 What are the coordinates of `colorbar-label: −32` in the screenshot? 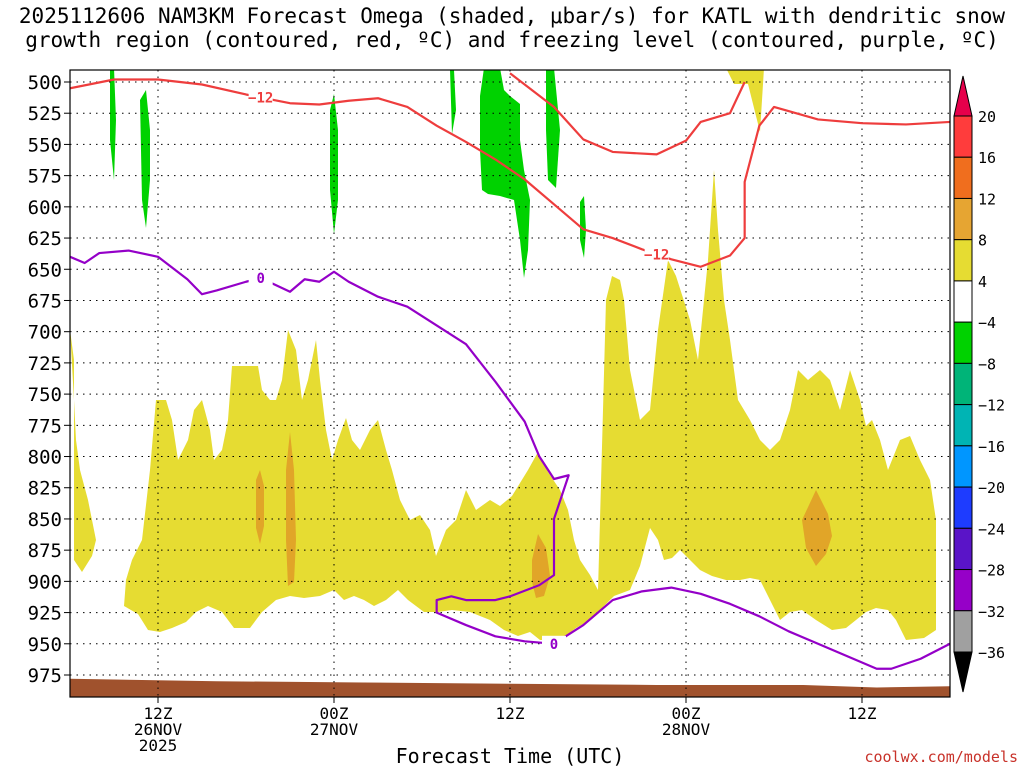 It's located at (991, 612).